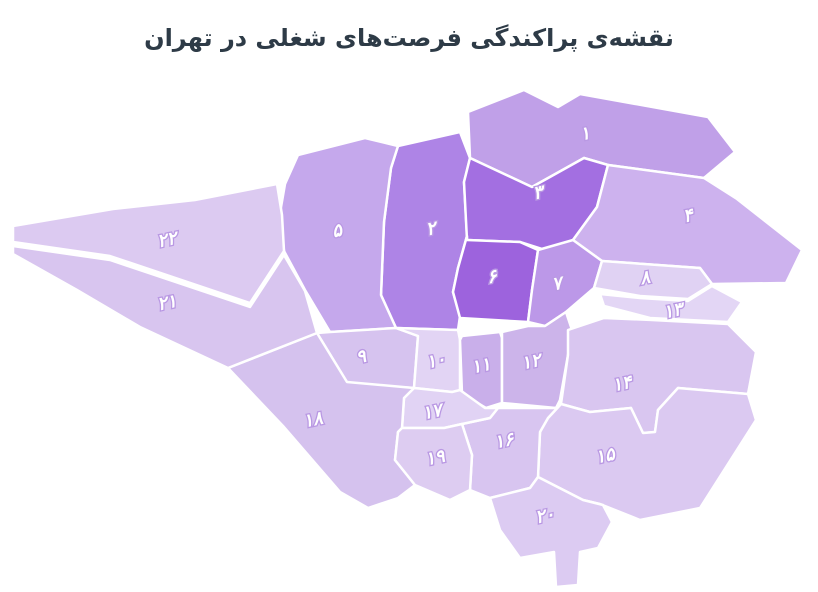 The image size is (818, 592). I want to click on district-10-label: ۱۰, so click(435, 361).